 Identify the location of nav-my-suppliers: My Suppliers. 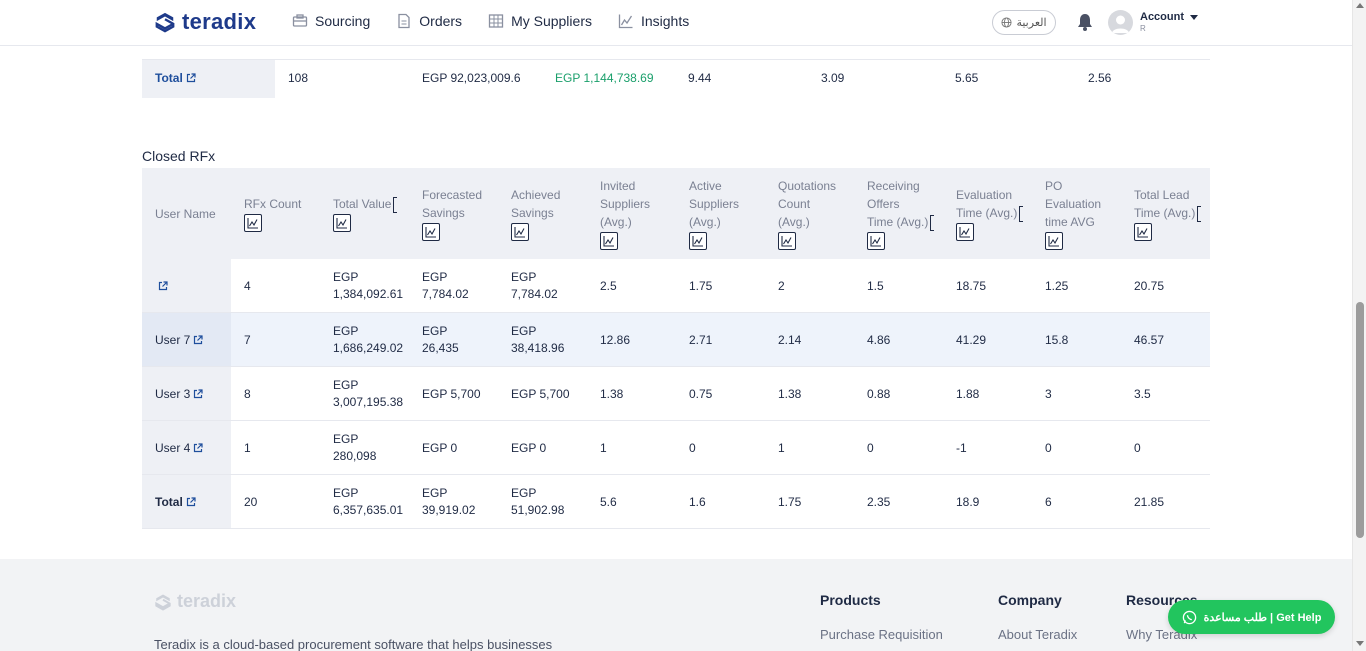
(540, 21).